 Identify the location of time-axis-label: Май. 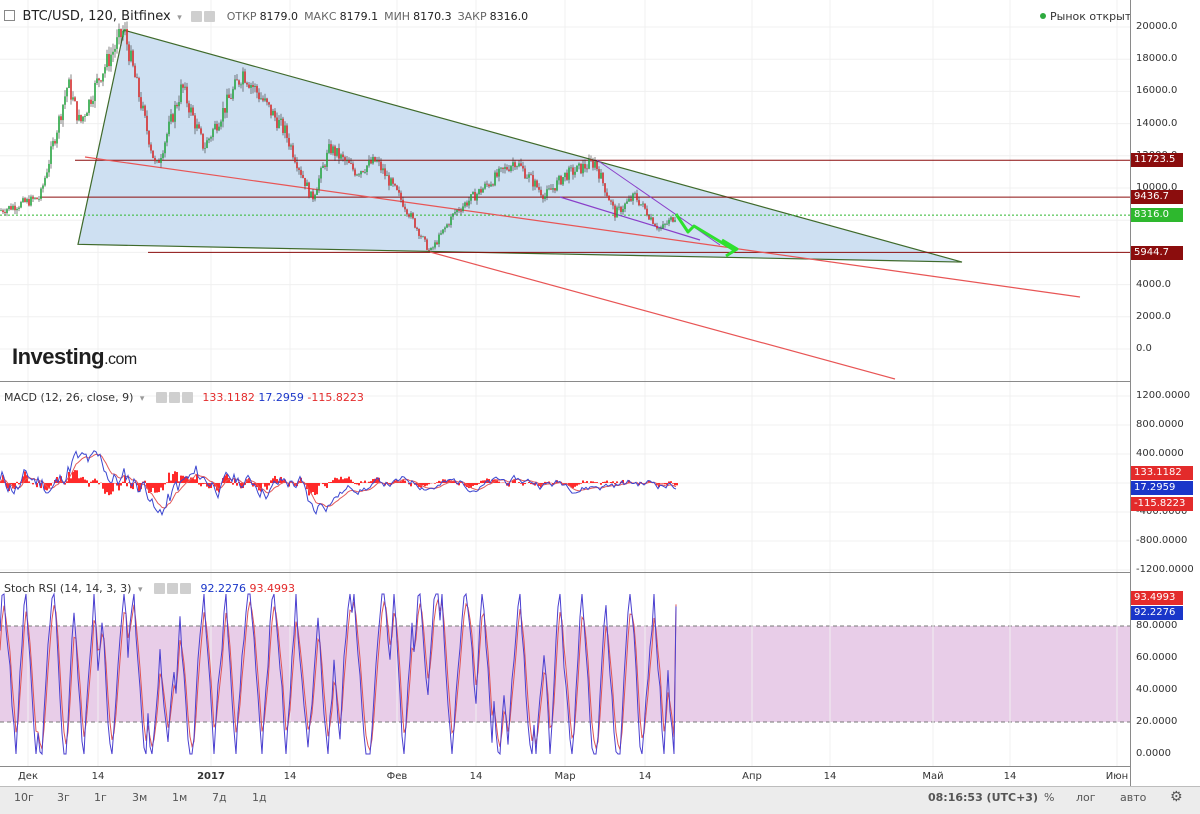
(932, 776).